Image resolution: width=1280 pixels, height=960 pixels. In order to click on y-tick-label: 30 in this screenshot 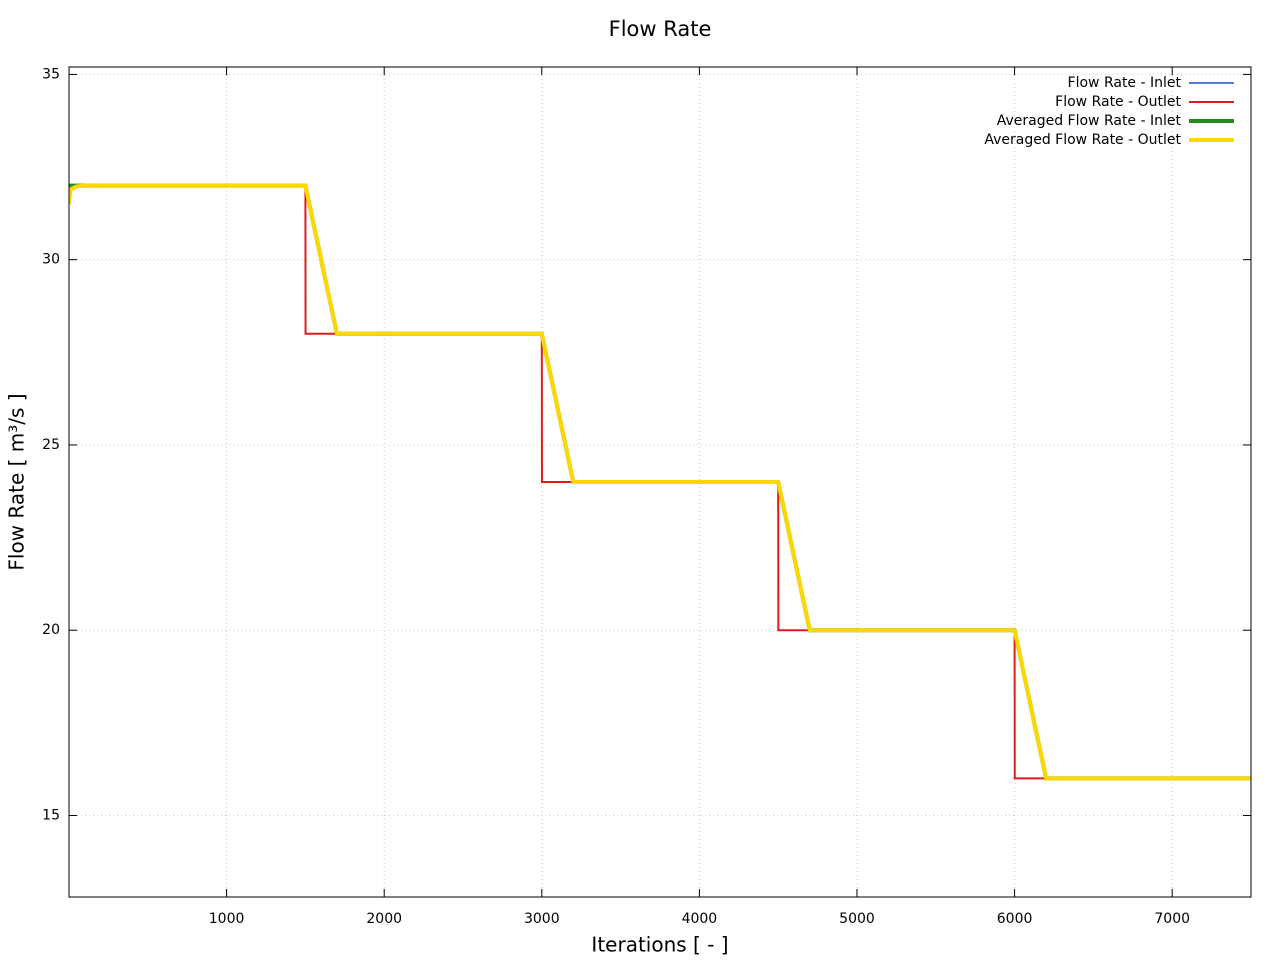, I will do `click(51, 260)`.